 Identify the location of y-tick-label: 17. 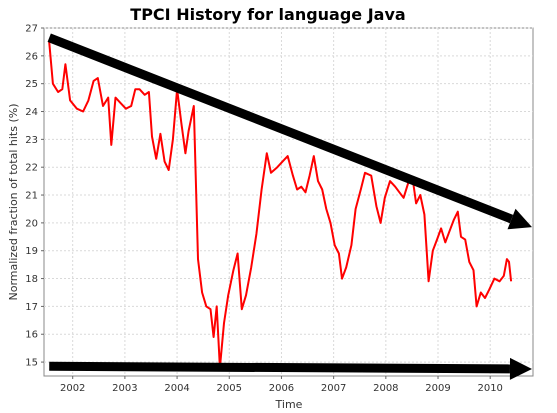
(31, 307).